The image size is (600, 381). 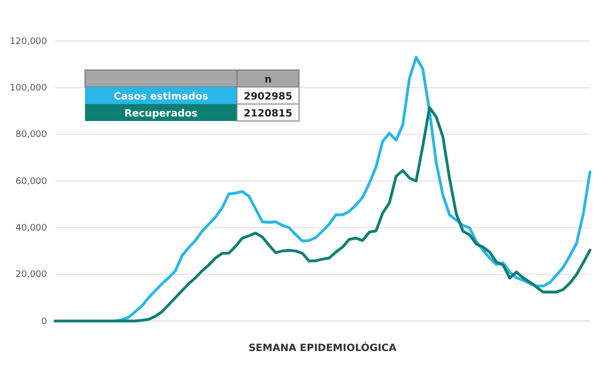 I want to click on text: Casos estimados, so click(x=161, y=97).